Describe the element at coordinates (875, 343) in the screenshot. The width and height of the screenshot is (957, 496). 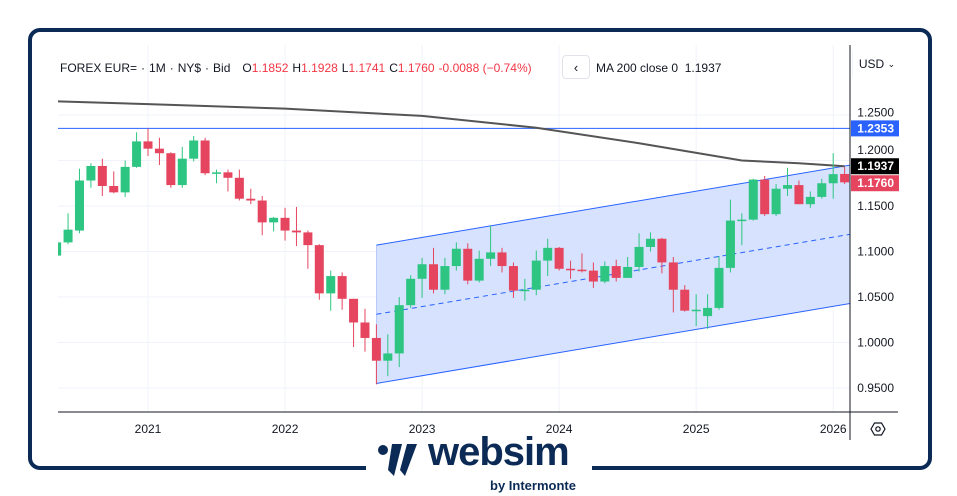
I see `price-tick-label: 1.0000` at that location.